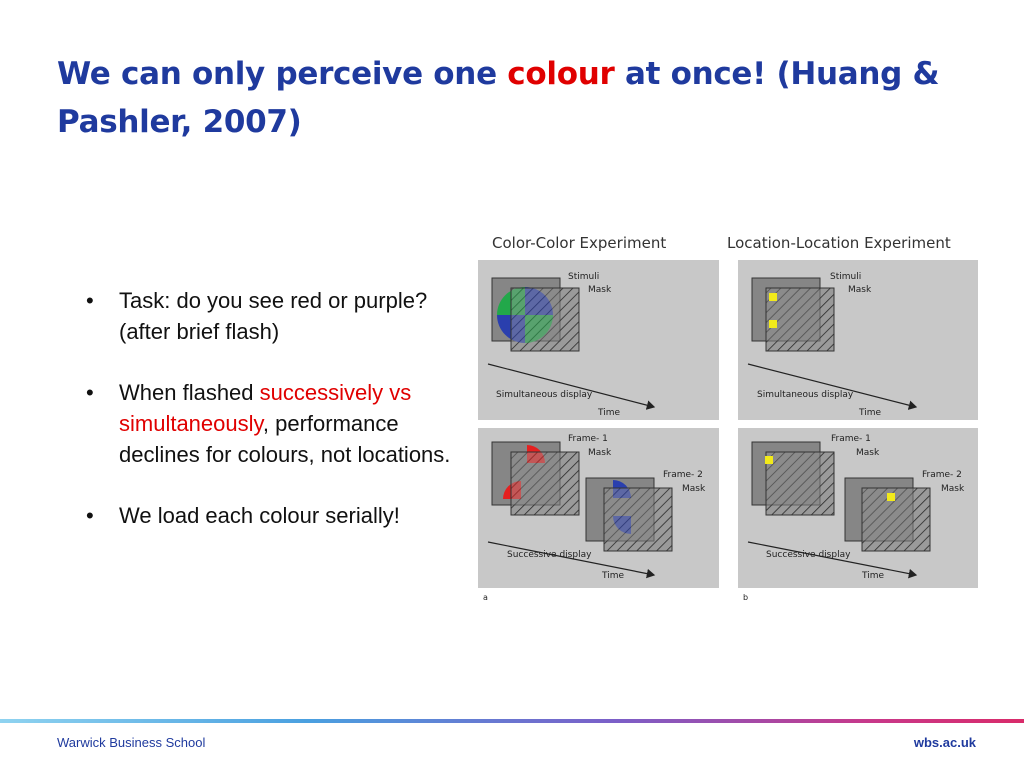 The height and width of the screenshot is (768, 1024). I want to click on footer-bar, so click(512, 721).